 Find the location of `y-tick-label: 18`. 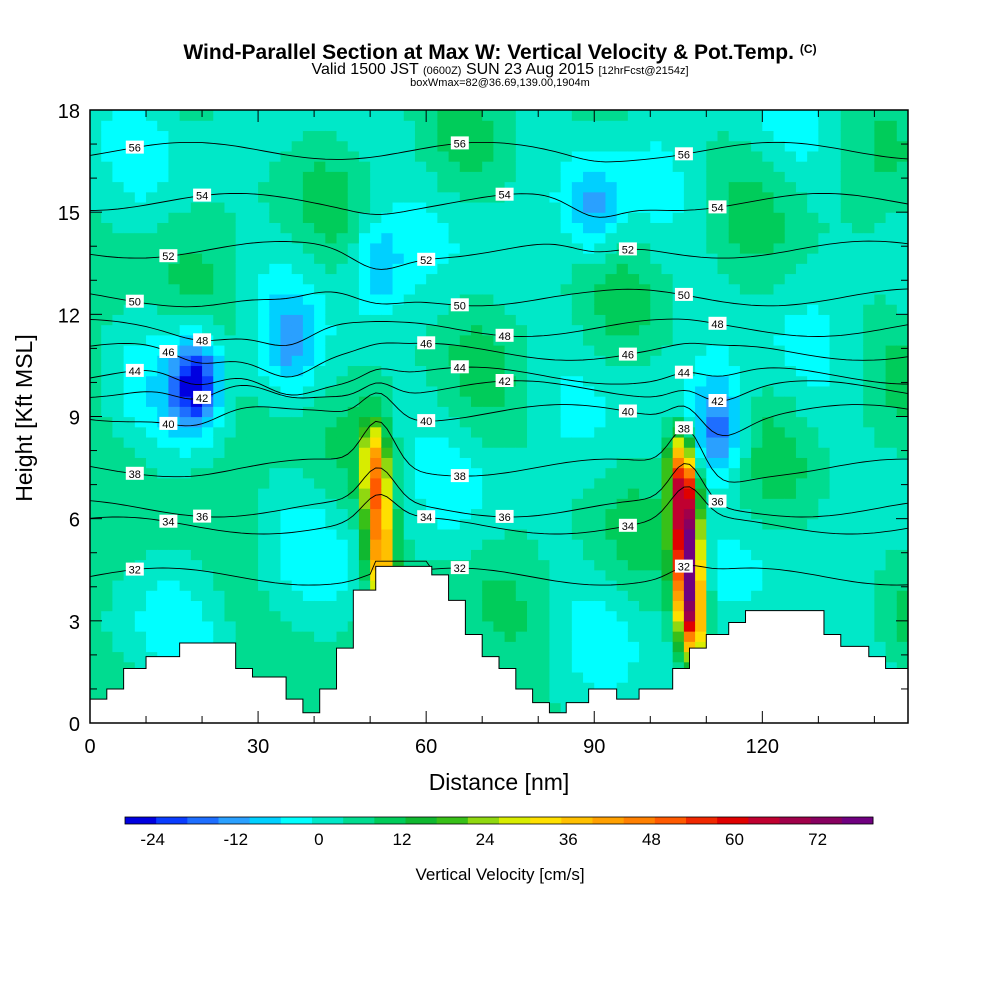

y-tick-label: 18 is located at coordinates (69, 112).